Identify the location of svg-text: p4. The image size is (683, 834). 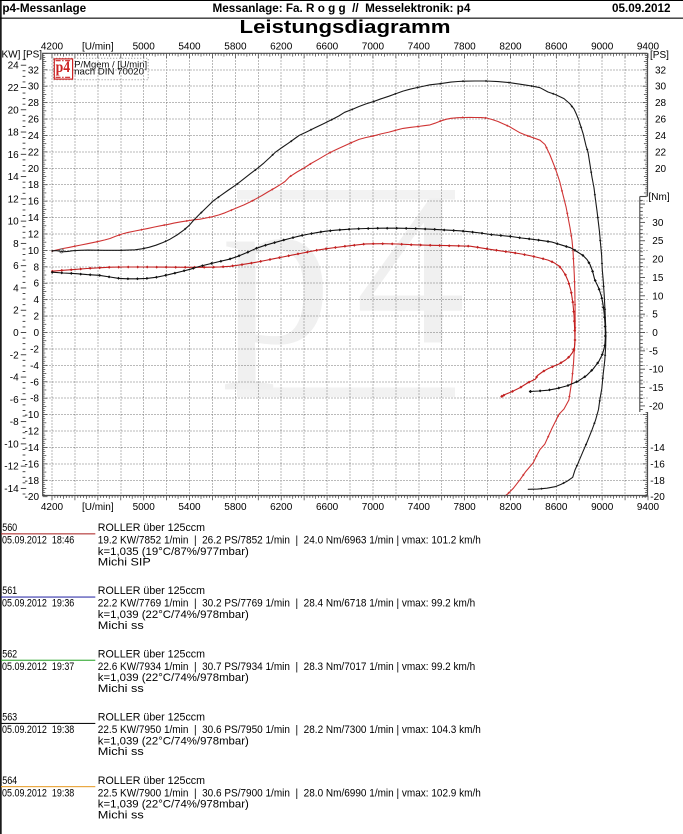
(63, 67).